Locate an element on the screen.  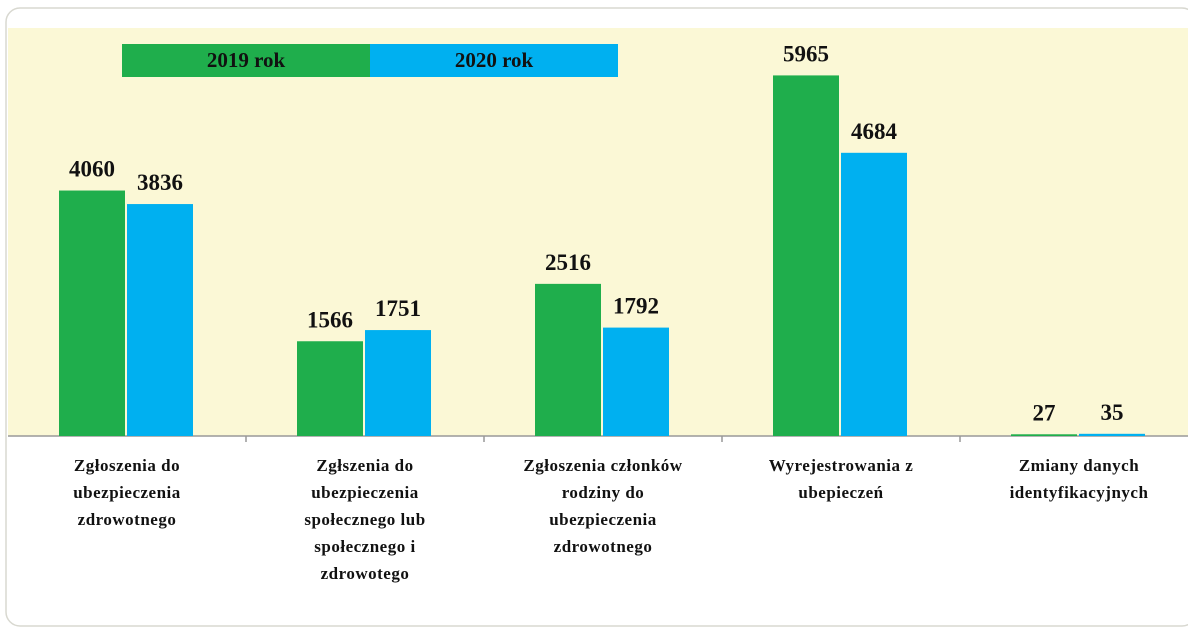
data-label: 35 is located at coordinates (1112, 412).